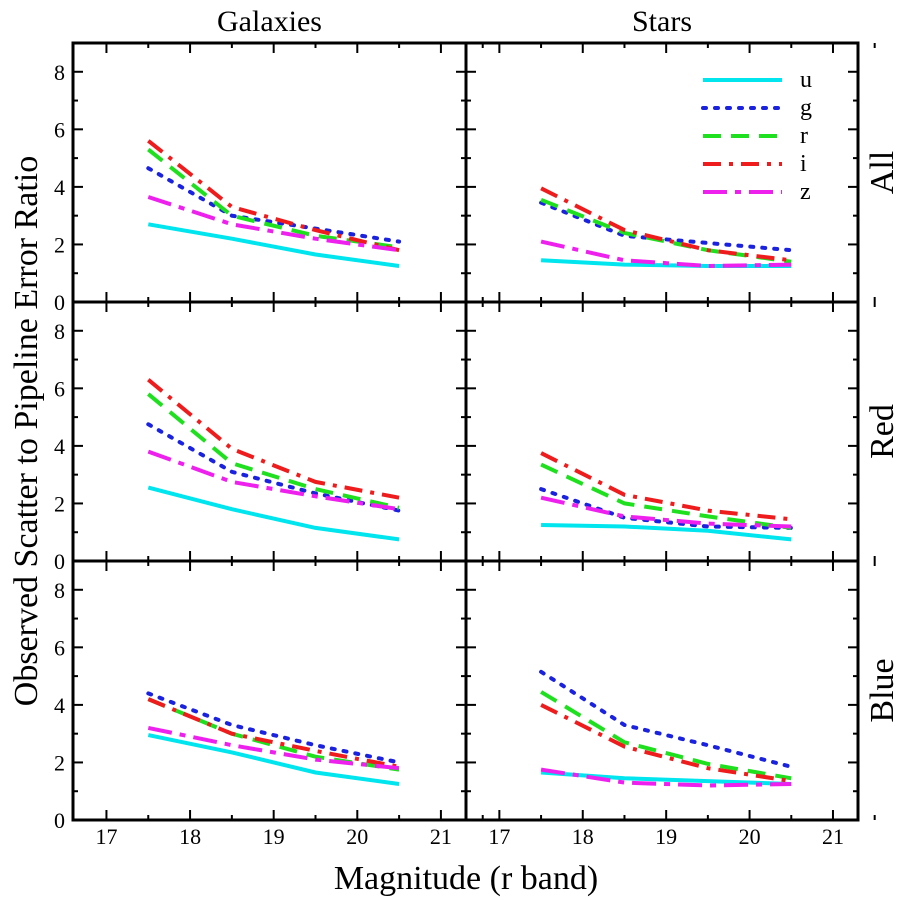 The width and height of the screenshot is (903, 900). Describe the element at coordinates (466, 878) in the screenshot. I see `x-axis-label: Magnitude (r band)` at that location.